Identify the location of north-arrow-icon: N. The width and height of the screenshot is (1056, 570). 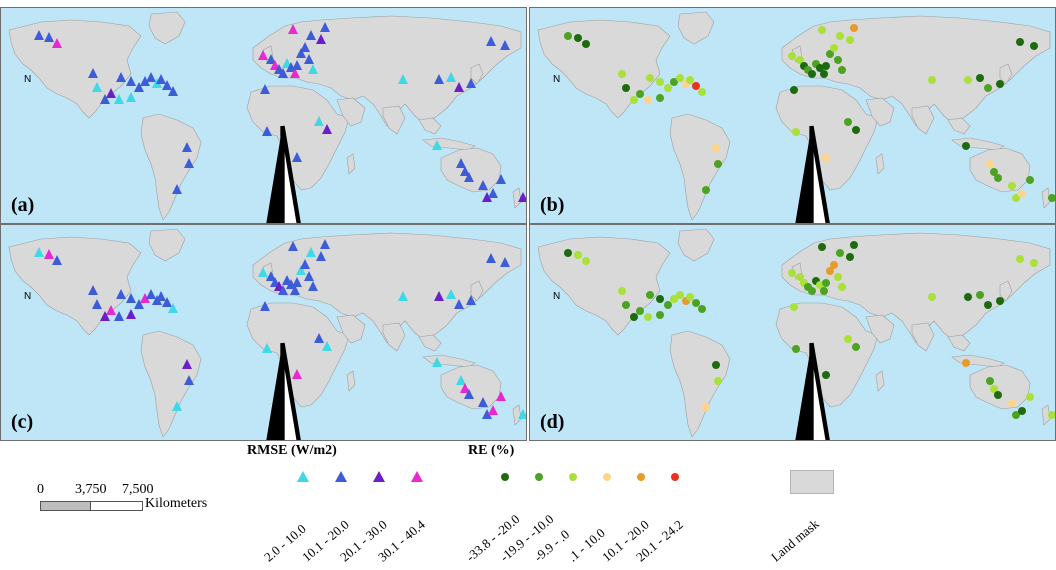
(160, 365).